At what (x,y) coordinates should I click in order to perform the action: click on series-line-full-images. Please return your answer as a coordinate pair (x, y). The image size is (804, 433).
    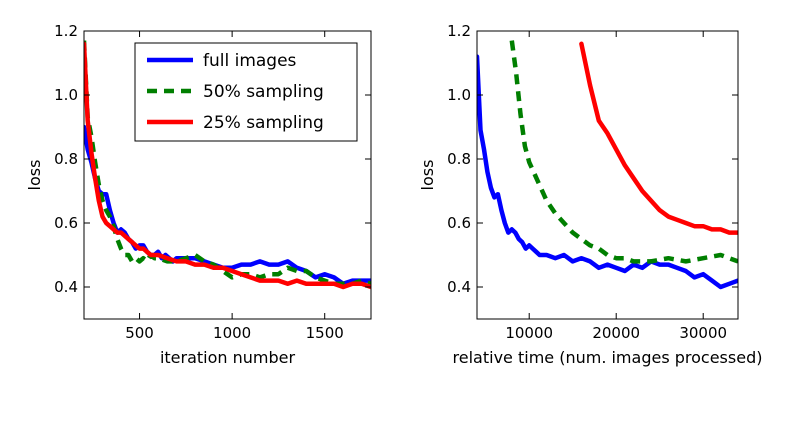
    Looking at the image, I should click on (227, 205).